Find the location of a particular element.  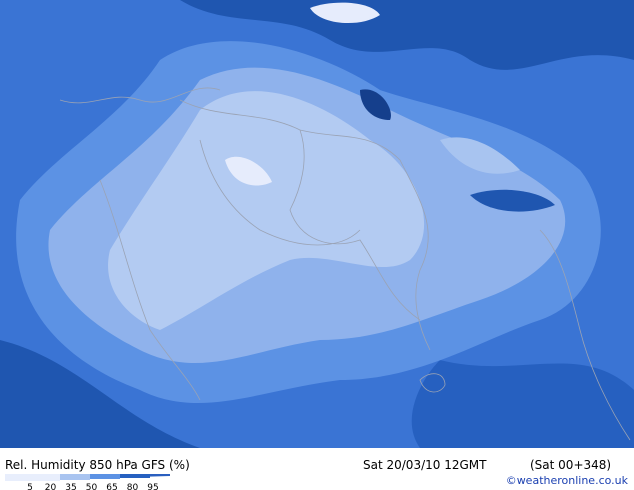

map-title: Rel. Humidity 850 hPa GFS (%) is located at coordinates (97, 465).